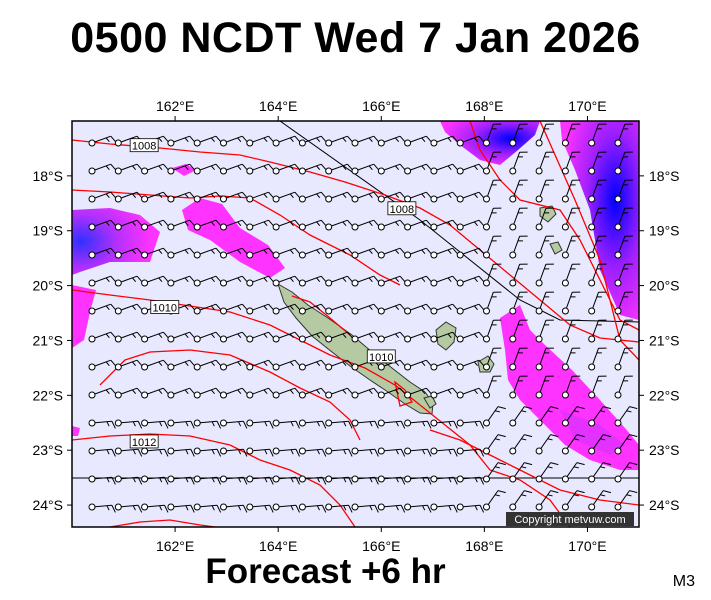  I want to click on lat-tick-label-left: 21°S, so click(47, 340).